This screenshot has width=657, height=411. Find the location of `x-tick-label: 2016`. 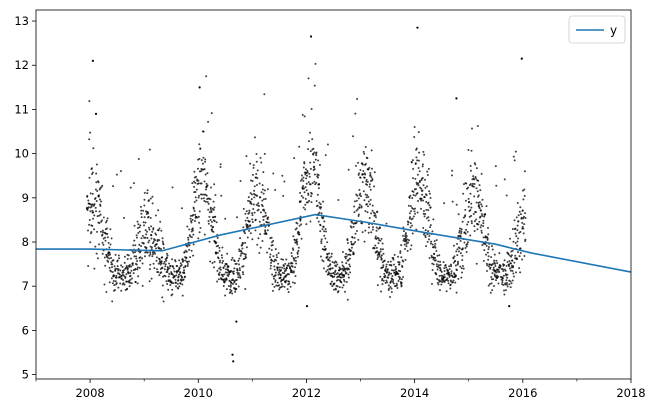

x-tick-label: 2016 is located at coordinates (522, 393).